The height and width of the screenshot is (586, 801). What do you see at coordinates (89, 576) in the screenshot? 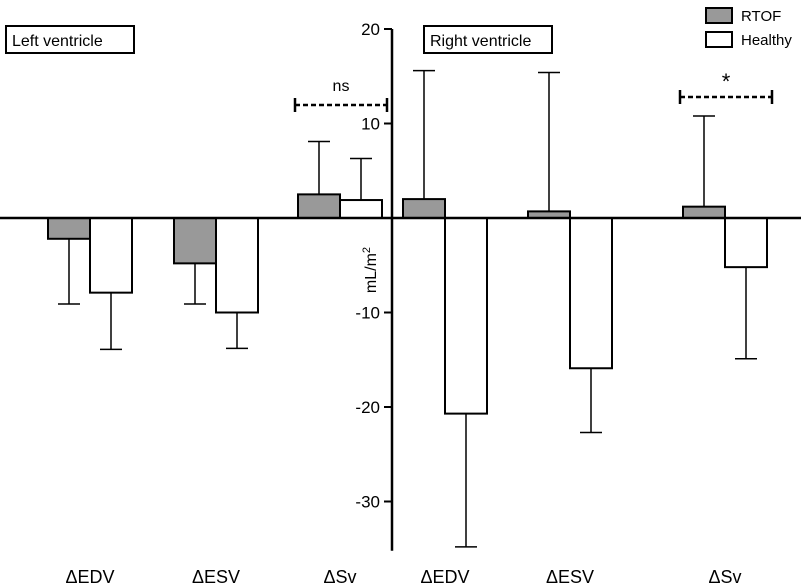
I see `category-label-0: ΔEDV` at bounding box center [89, 576].